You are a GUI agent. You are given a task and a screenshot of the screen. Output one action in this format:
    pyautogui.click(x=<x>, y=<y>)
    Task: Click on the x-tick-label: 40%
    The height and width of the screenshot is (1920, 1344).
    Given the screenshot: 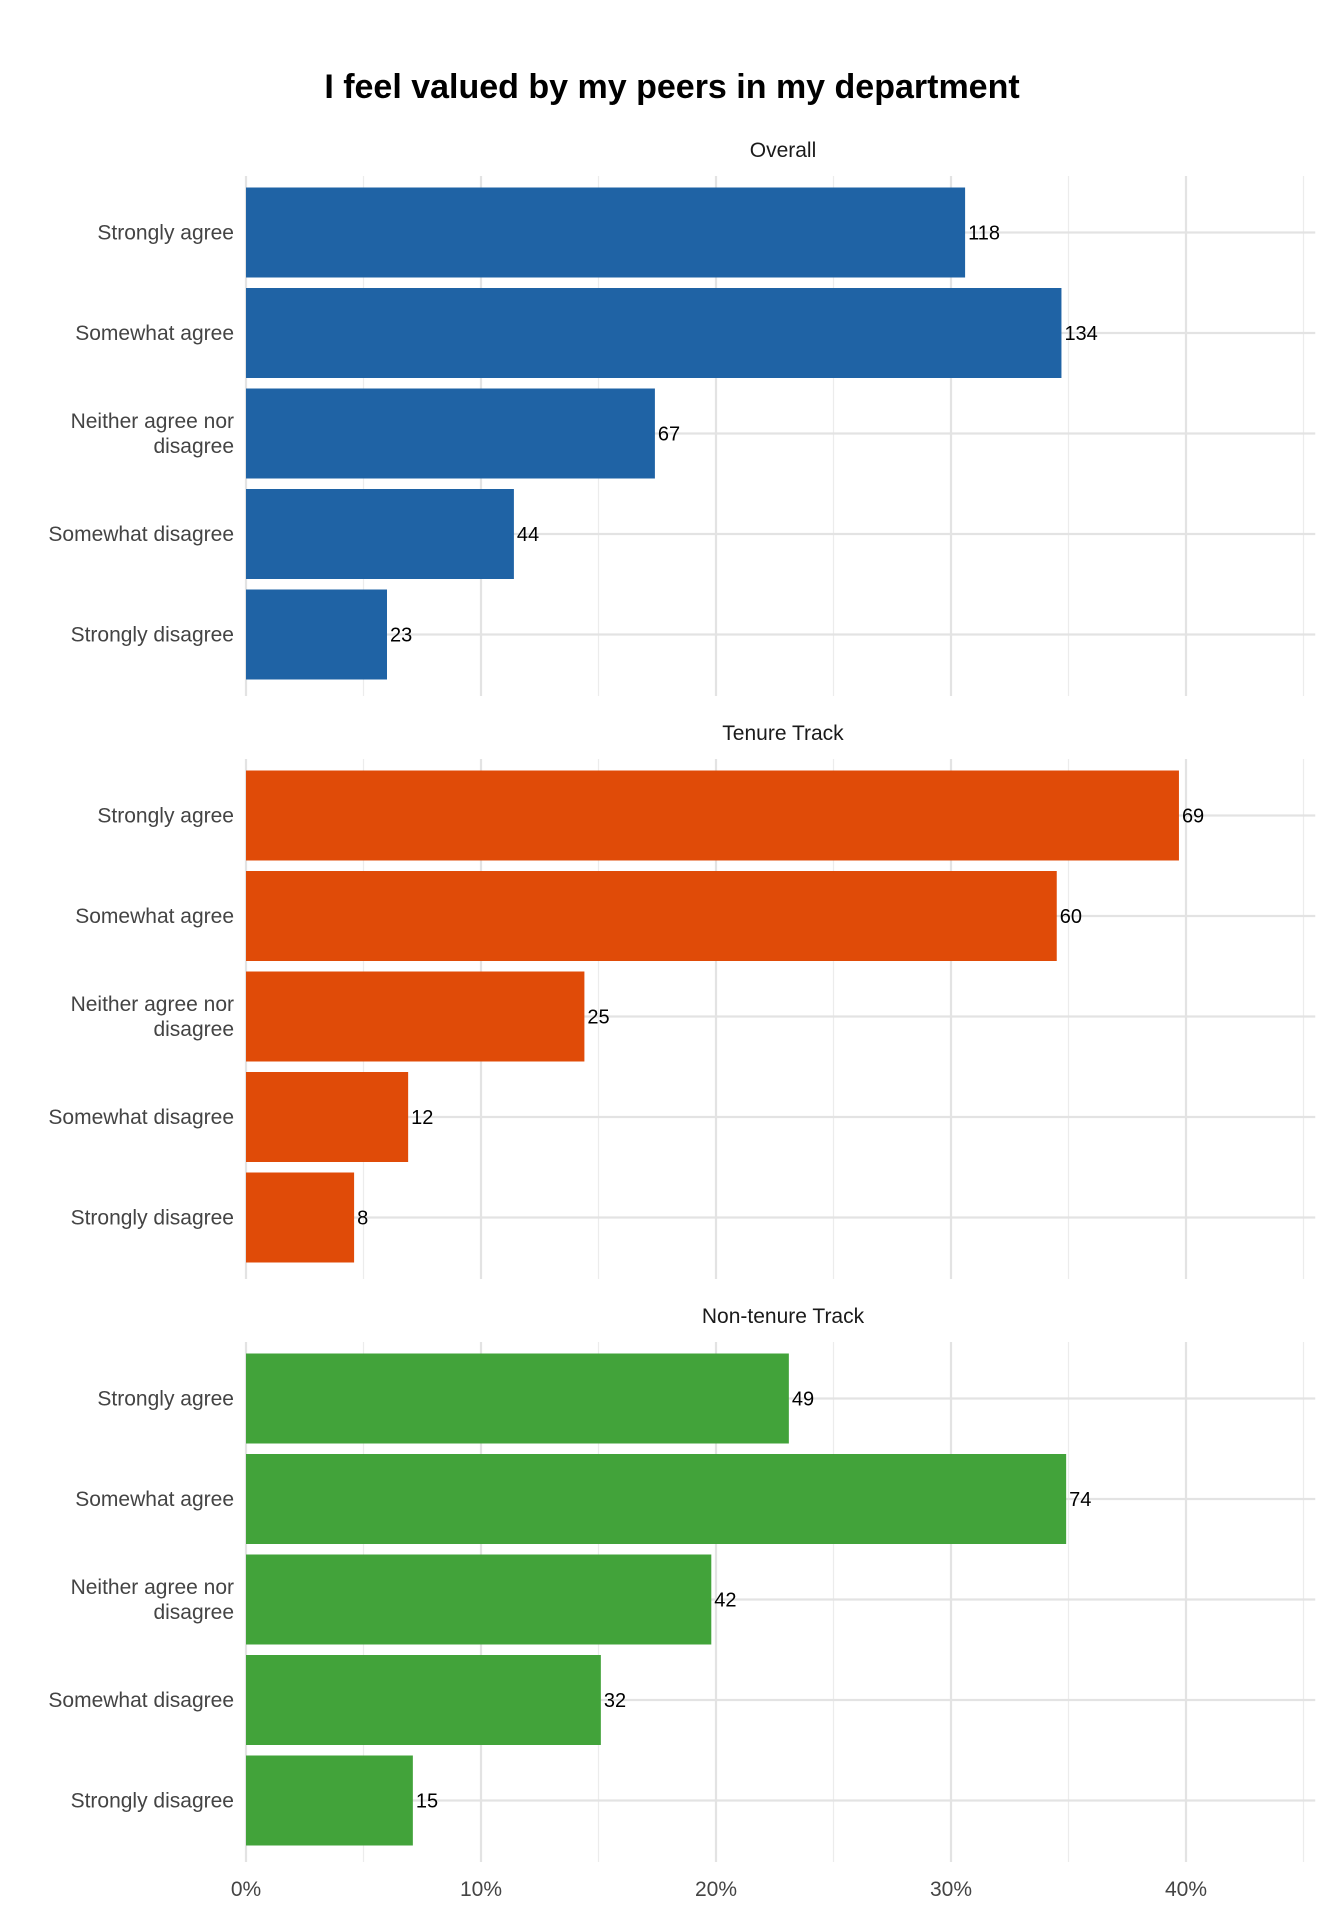 What is the action you would take?
    pyautogui.click(x=1186, y=1889)
    